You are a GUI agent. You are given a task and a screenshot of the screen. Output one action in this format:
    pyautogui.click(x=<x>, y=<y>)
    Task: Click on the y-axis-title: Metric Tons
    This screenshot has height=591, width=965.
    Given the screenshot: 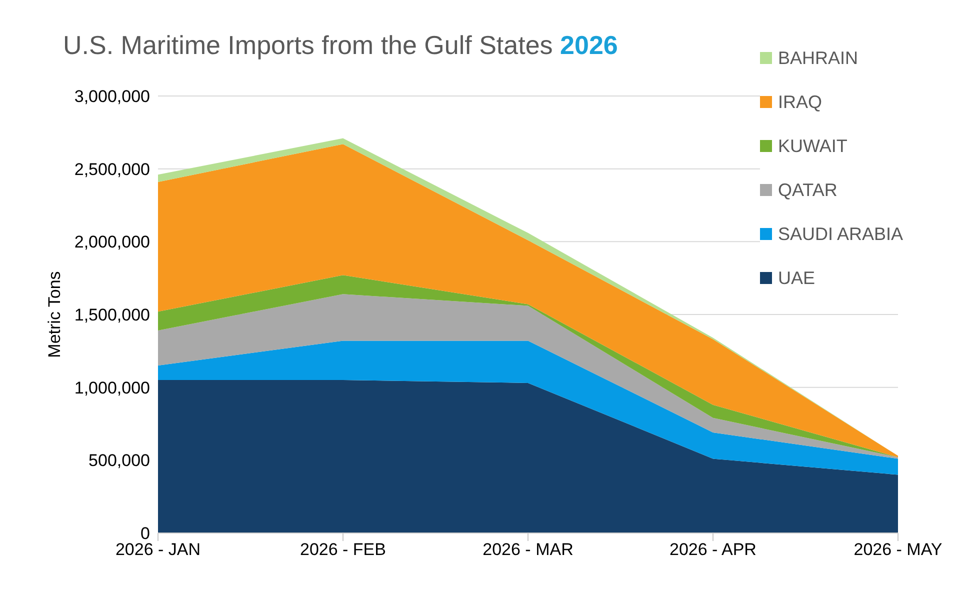 What is the action you would take?
    pyautogui.click(x=54, y=314)
    